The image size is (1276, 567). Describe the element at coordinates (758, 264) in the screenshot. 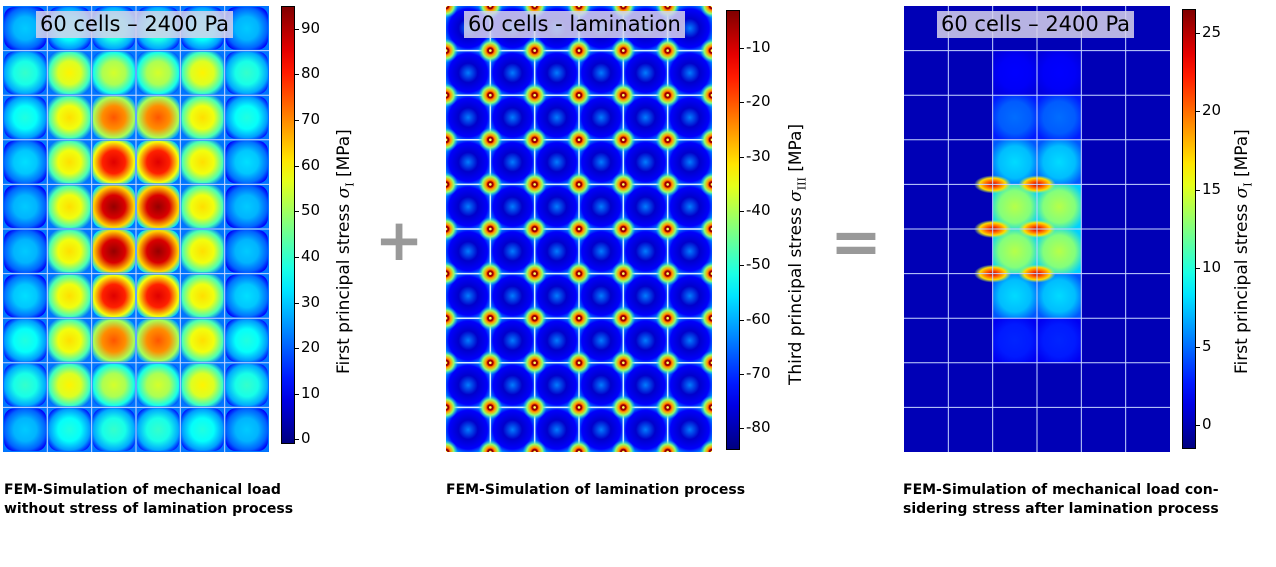

I see `colorbar-2-tick-label: -50` at that location.